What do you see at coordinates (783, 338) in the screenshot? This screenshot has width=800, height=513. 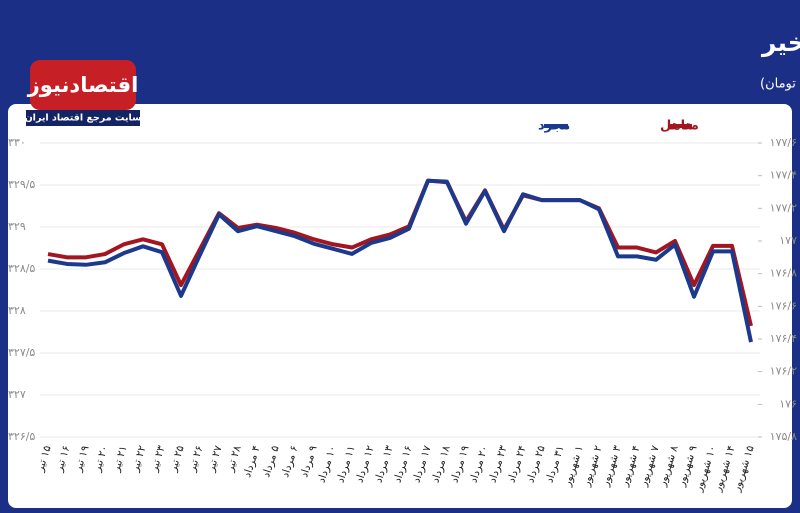 I see `y2-tick-label: ۱۷۶/۴` at bounding box center [783, 338].